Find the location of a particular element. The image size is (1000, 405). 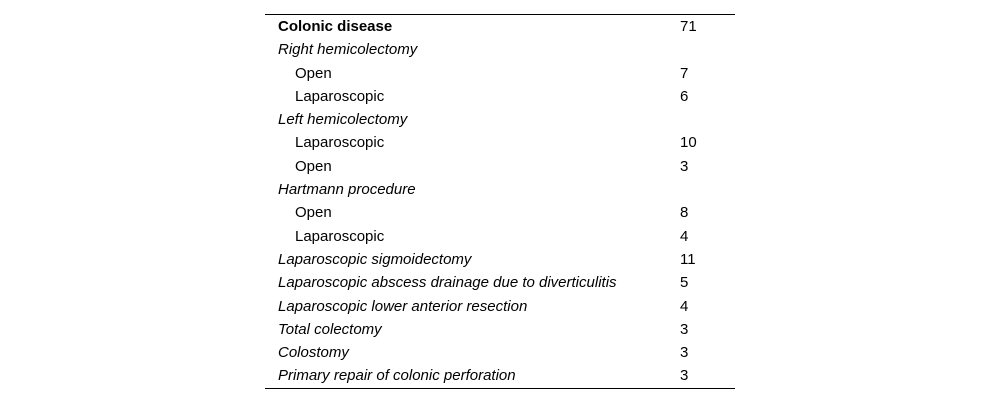

table-row: Open 3 is located at coordinates (500, 166).